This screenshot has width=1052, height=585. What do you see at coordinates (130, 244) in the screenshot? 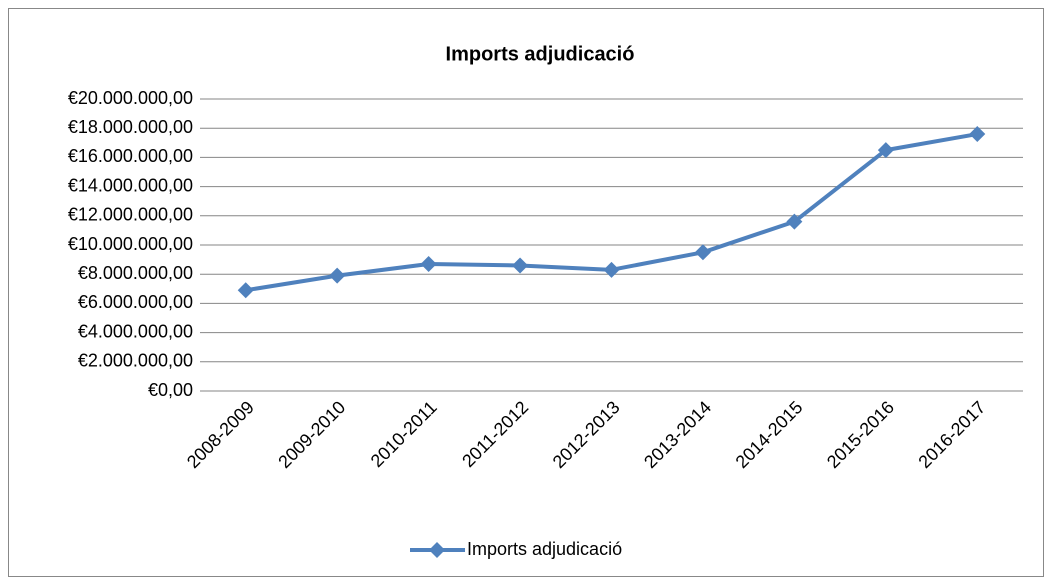
I see `y-tick-label: €10.000.000,00` at bounding box center [130, 244].